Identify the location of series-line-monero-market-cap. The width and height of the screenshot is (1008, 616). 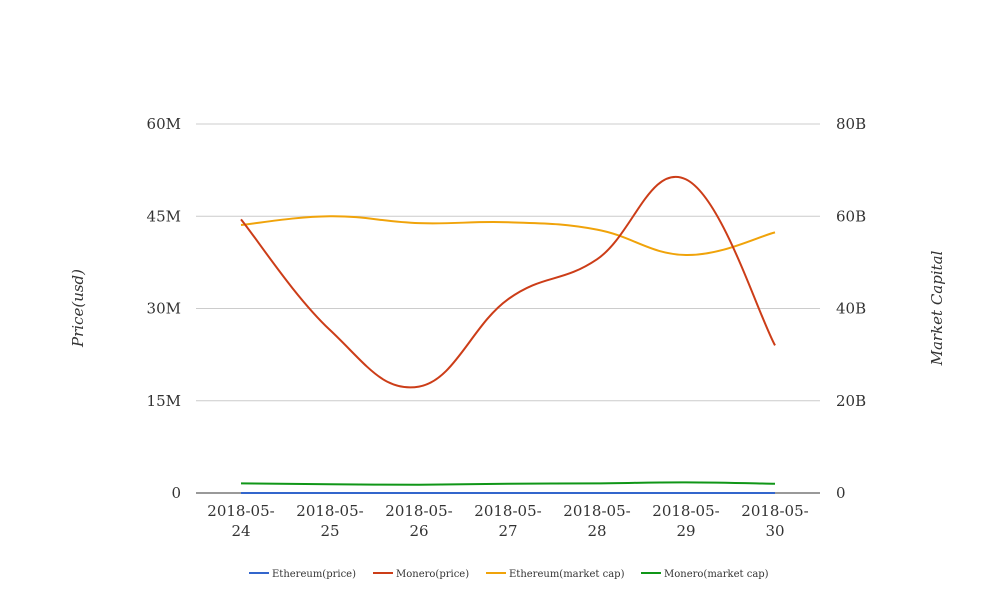
(508, 483).